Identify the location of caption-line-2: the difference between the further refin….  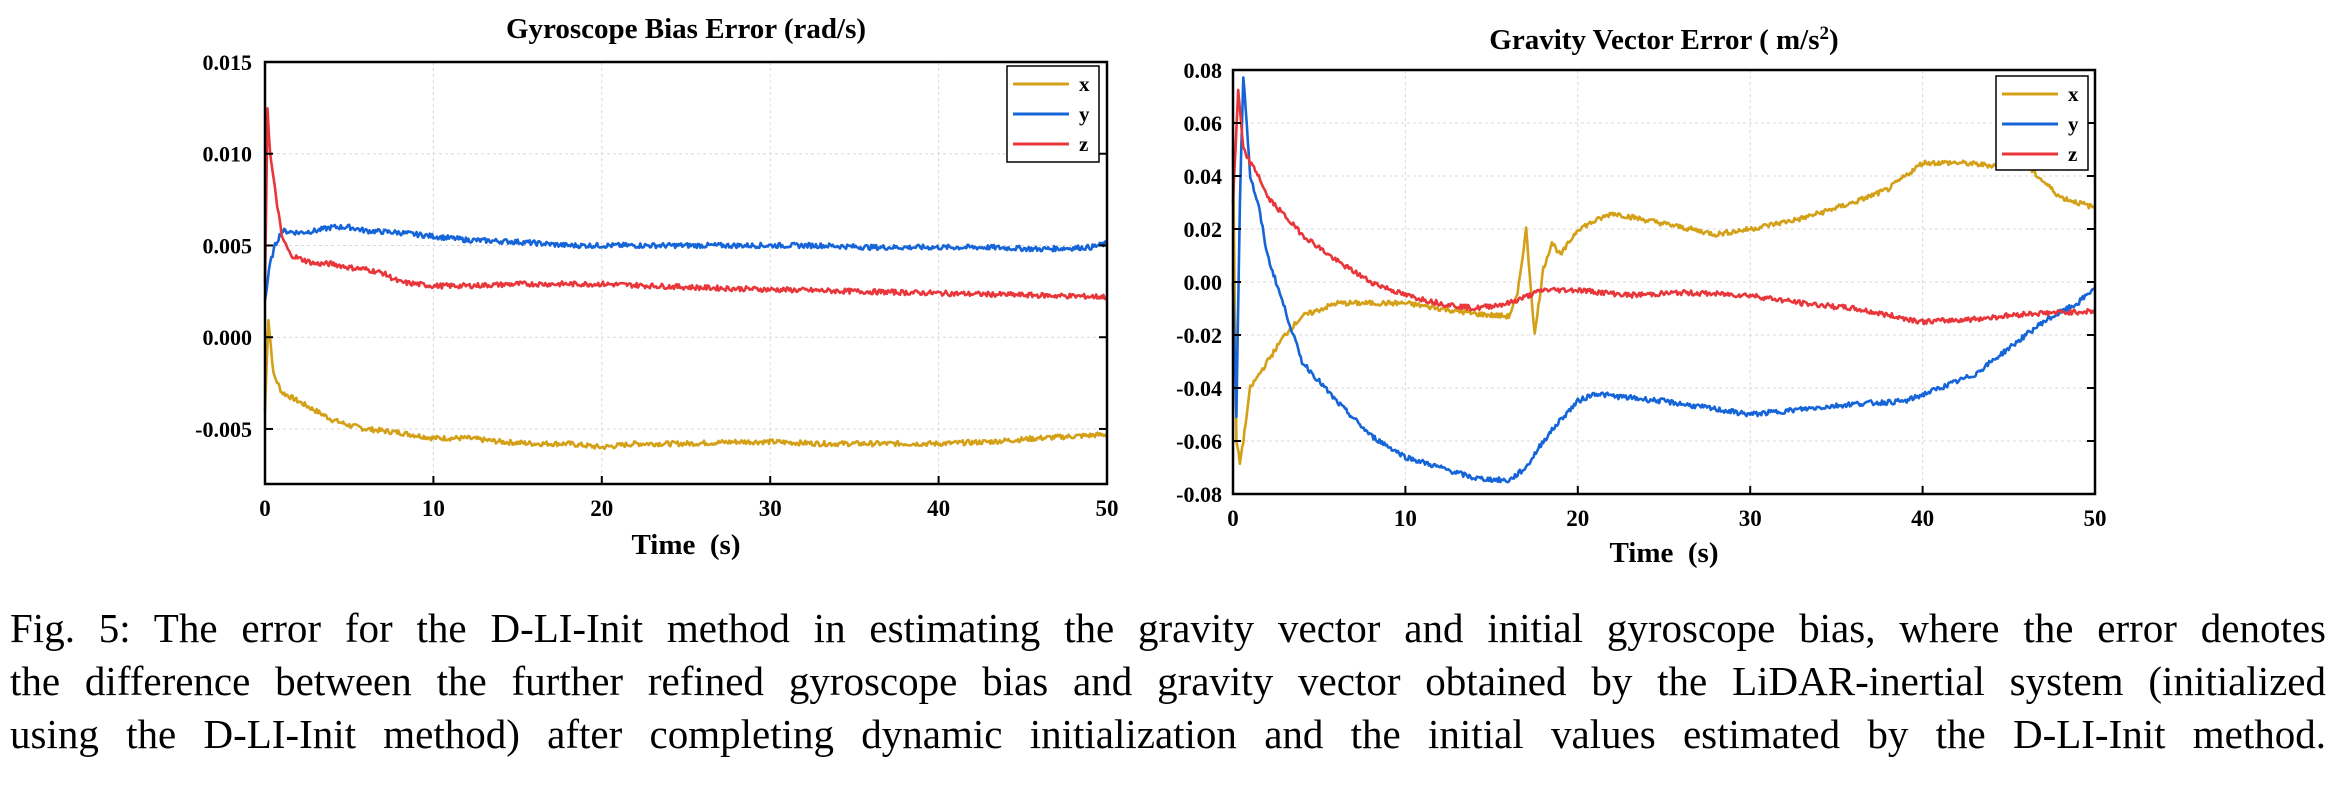
(1168, 681).